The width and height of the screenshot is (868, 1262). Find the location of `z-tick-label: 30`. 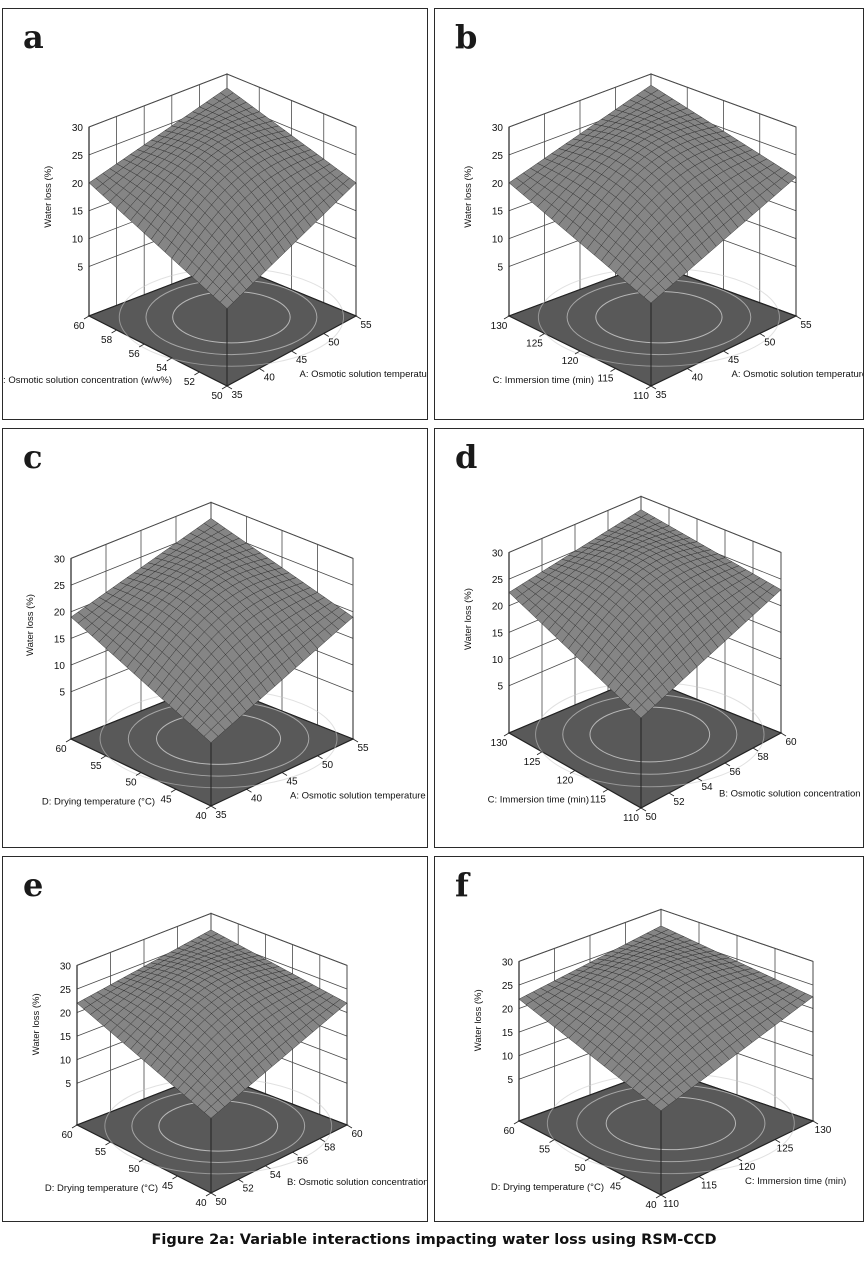

z-tick-label: 30 is located at coordinates (498, 128).